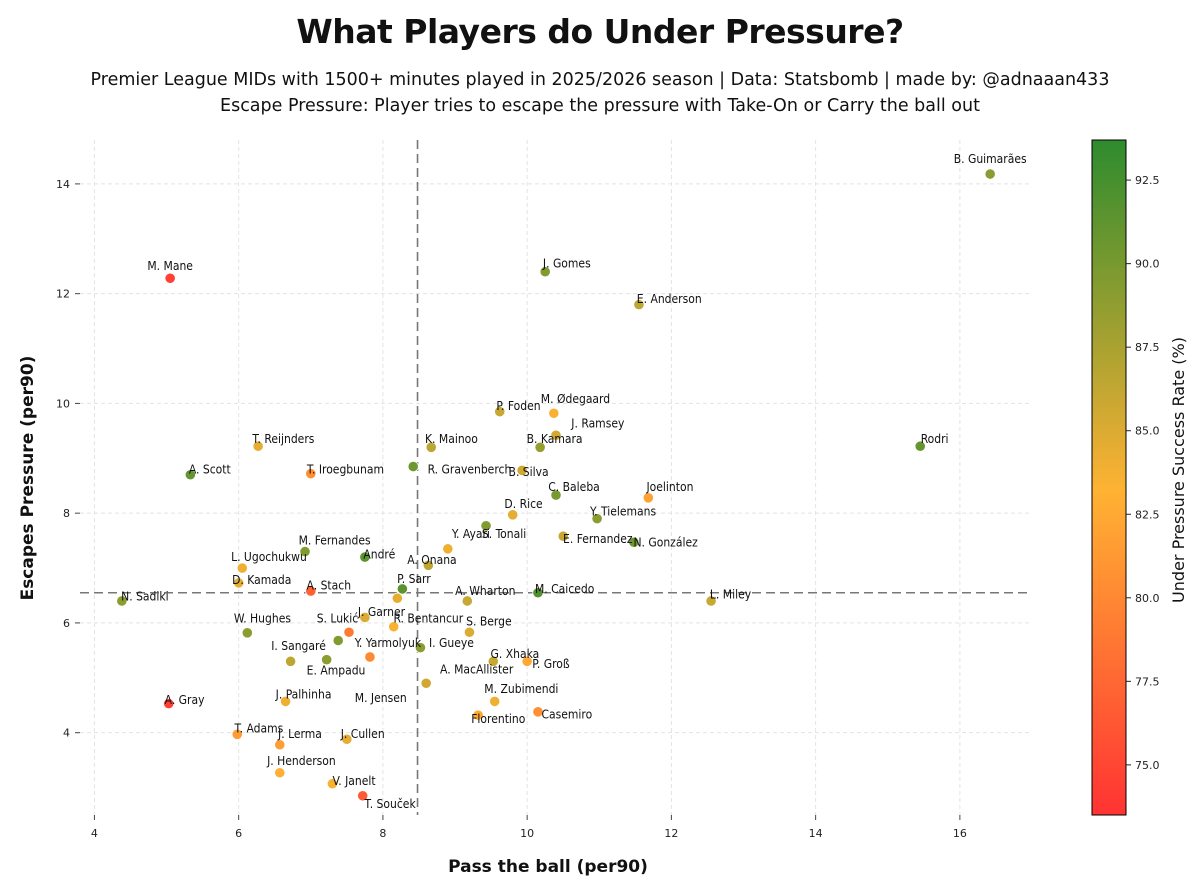  What do you see at coordinates (669, 299) in the screenshot?
I see `point-label: E. Anderson` at bounding box center [669, 299].